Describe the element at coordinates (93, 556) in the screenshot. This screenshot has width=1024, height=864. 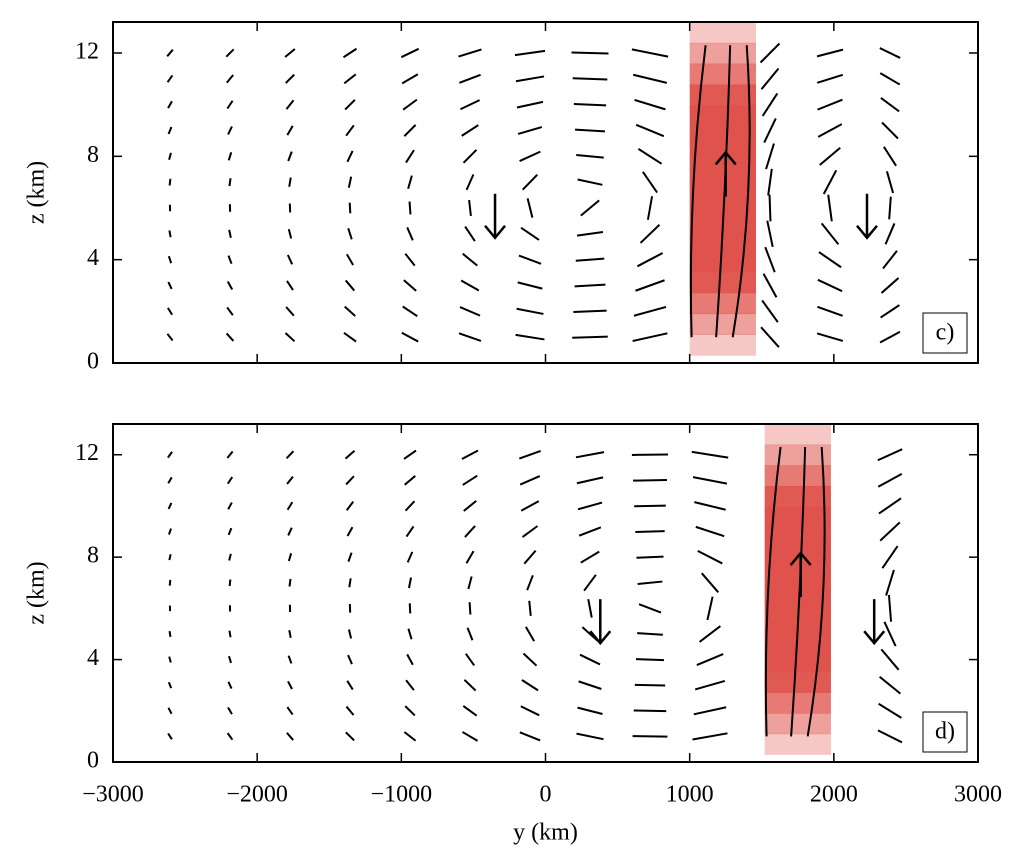
I see `y-tick-label: 8` at that location.